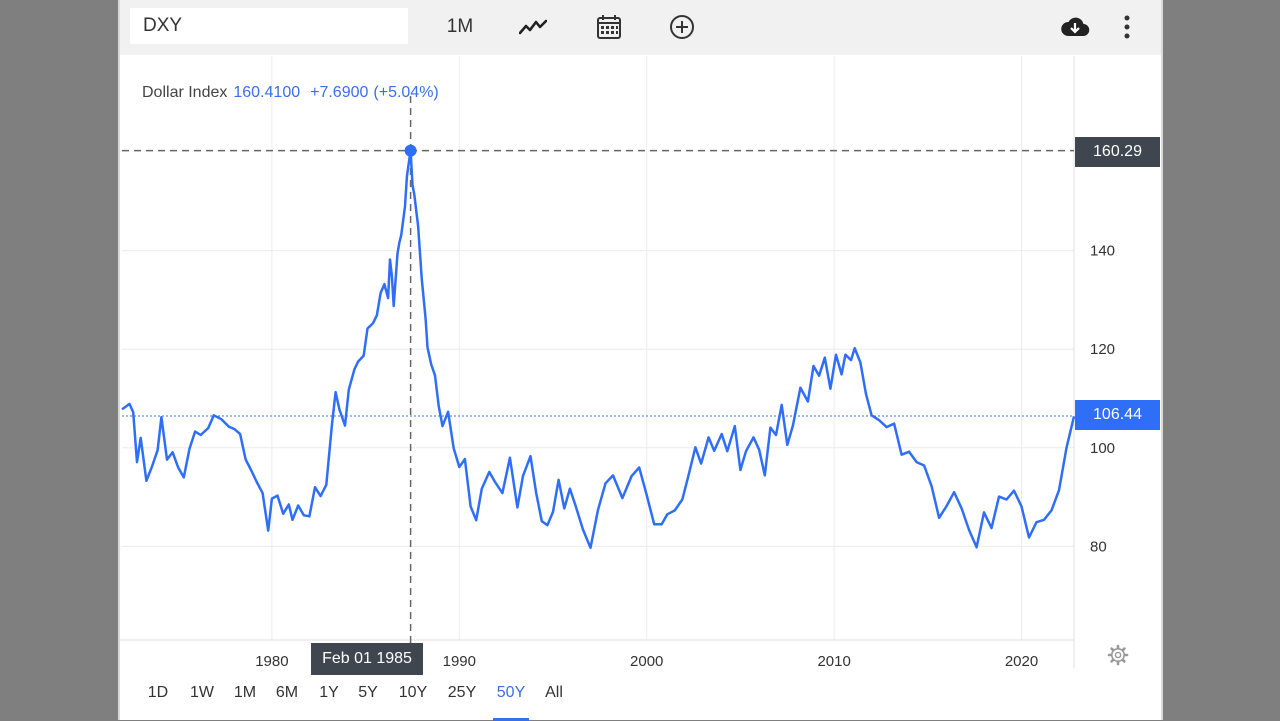 This screenshot has width=1280, height=721. Describe the element at coordinates (329, 692) in the screenshot. I see `range-button-1y: 1Y` at that location.